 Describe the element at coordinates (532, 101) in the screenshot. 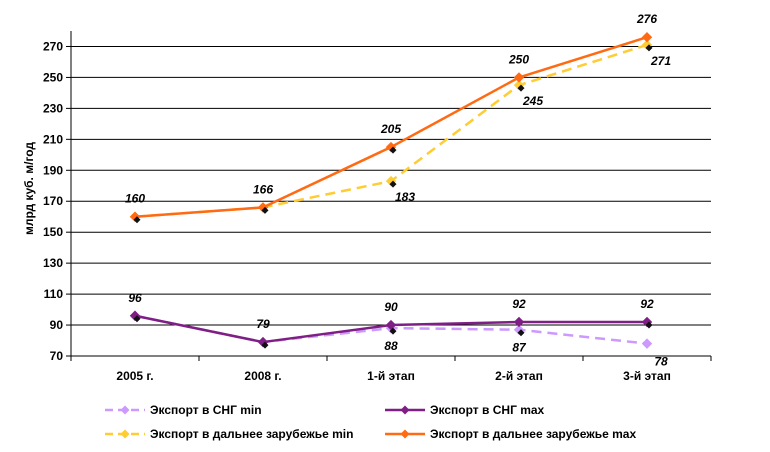

I see `data-label: 245` at that location.